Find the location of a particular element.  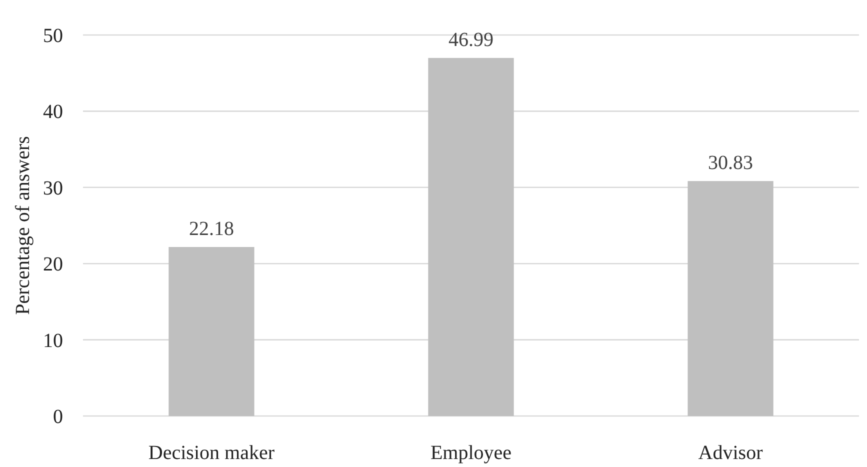

x-tick-label: Advisor is located at coordinates (731, 453).